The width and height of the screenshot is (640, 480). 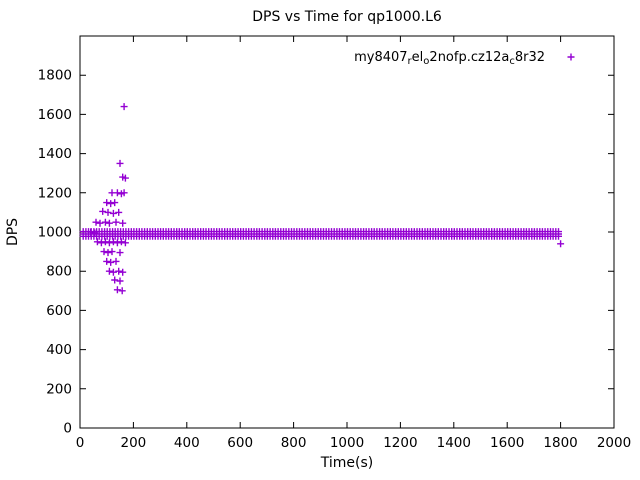 What do you see at coordinates (59, 311) in the screenshot?
I see `y-tick-label: 600` at bounding box center [59, 311].